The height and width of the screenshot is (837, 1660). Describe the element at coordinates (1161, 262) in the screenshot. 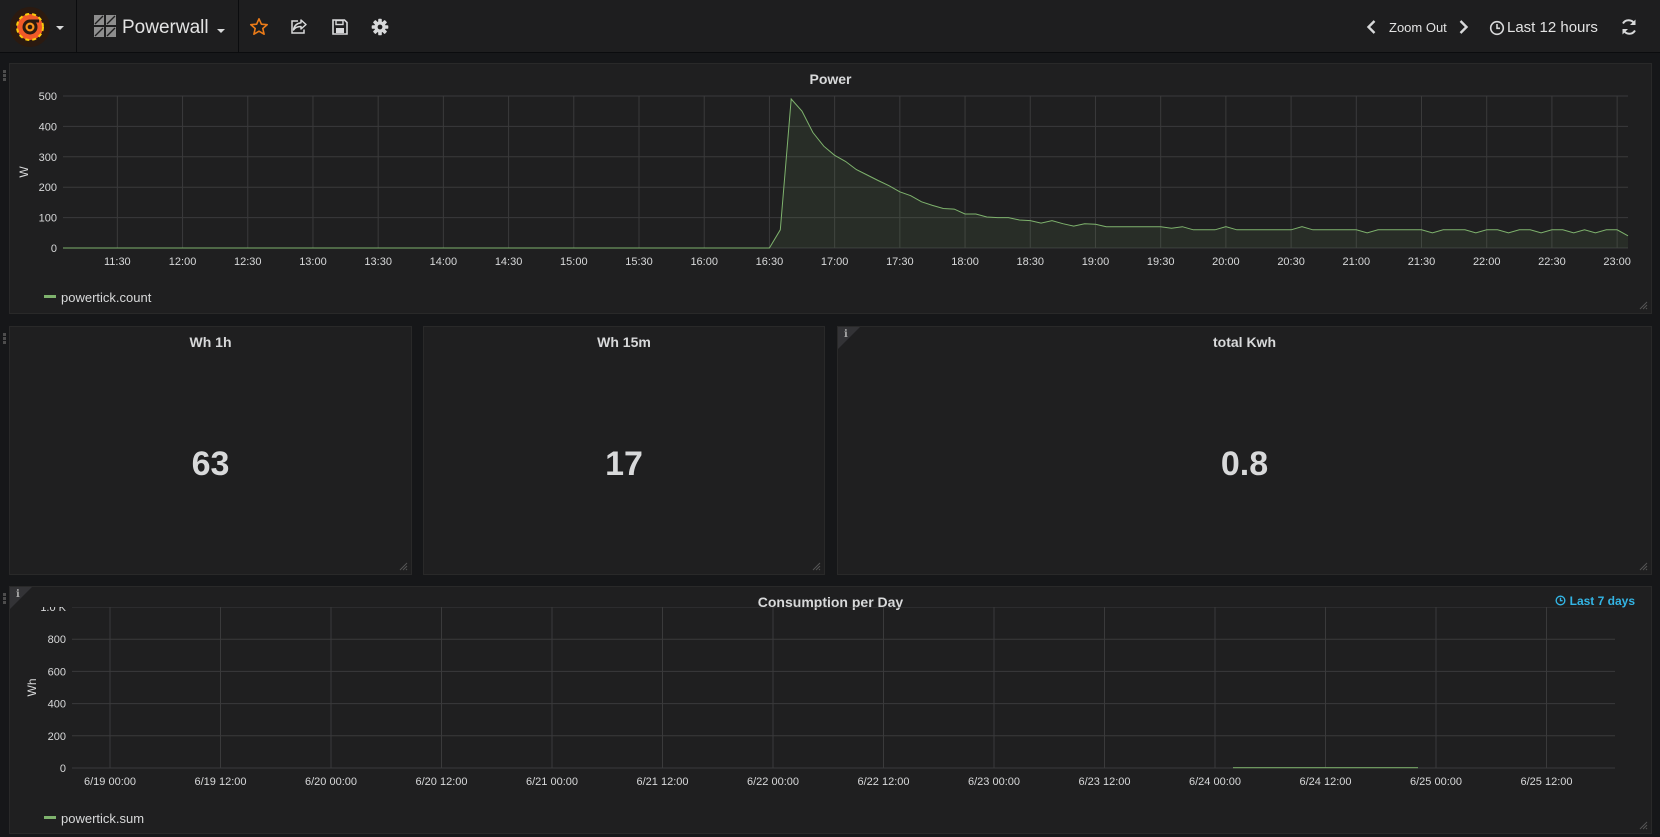

I see `x-tick-label: 19:30` at that location.